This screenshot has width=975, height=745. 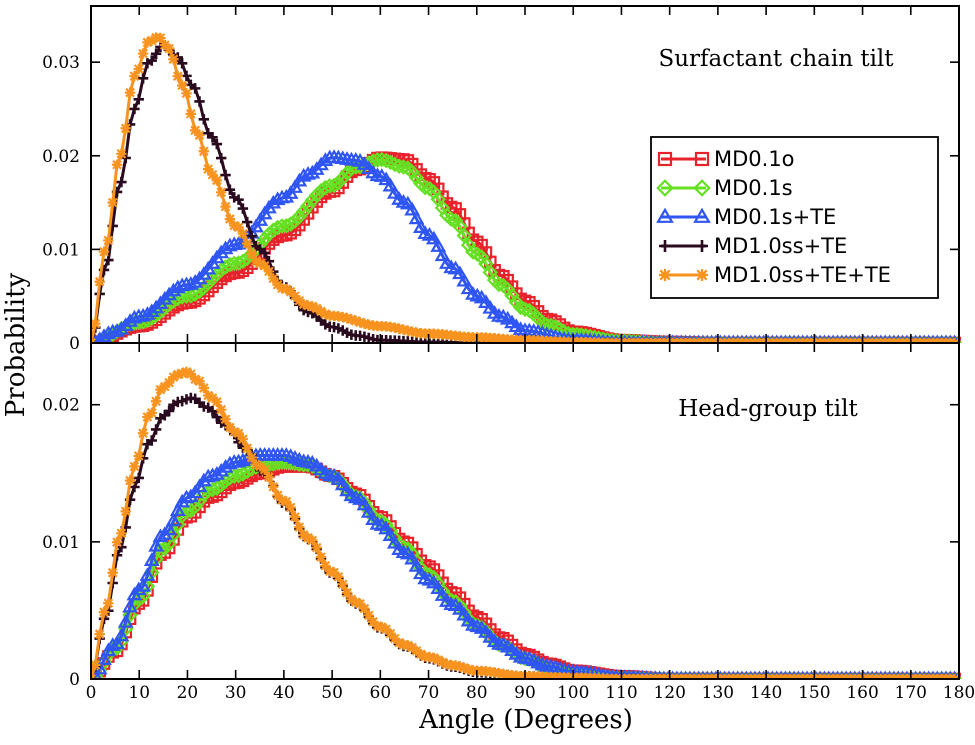 I want to click on x-tick-label-3: 30, so click(x=236, y=693).